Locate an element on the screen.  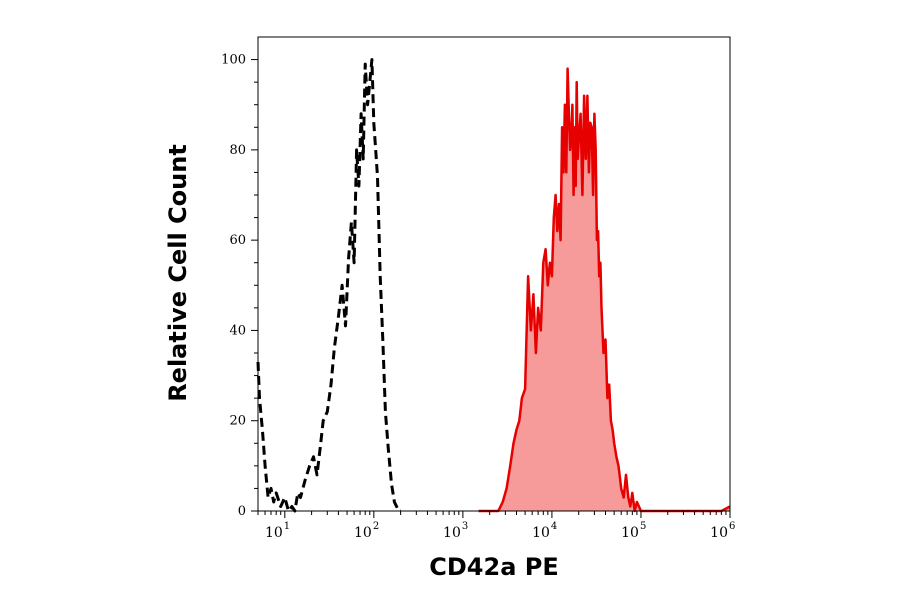
x-tick-exponent: 6 is located at coordinates (732, 526).